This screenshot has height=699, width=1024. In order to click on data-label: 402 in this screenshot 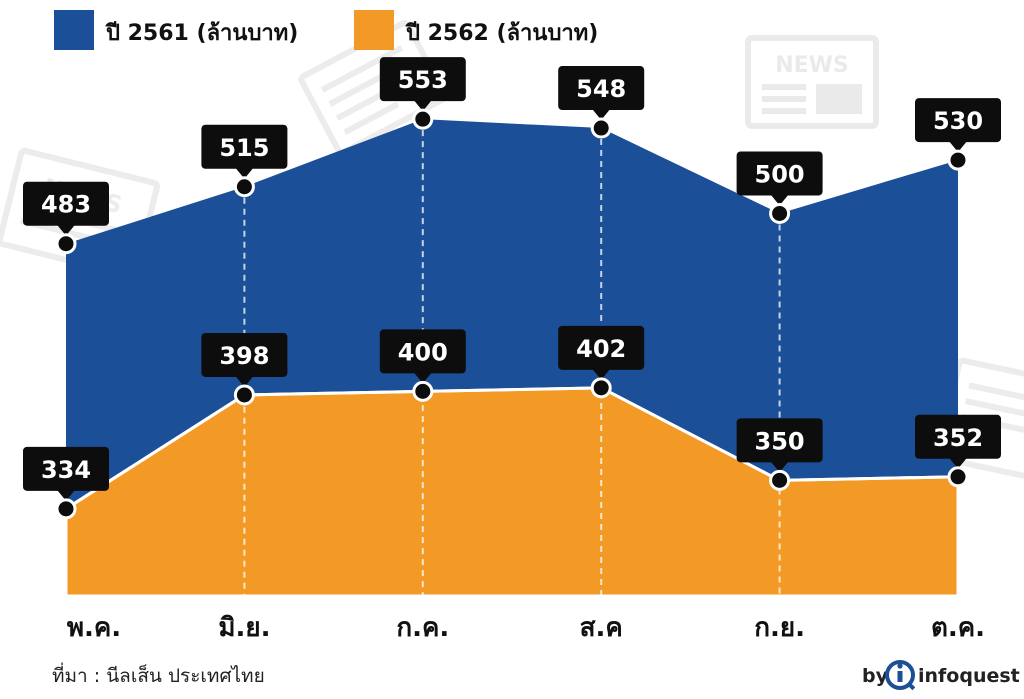, I will do `click(601, 349)`.